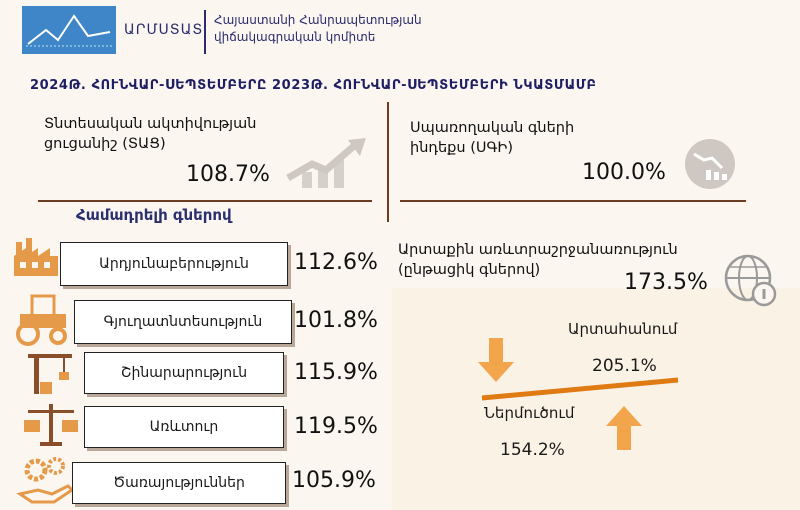 Image resolution: width=800 pixels, height=510 pixels. Describe the element at coordinates (496, 360) in the screenshot. I see `arrow-down-icon` at that location.